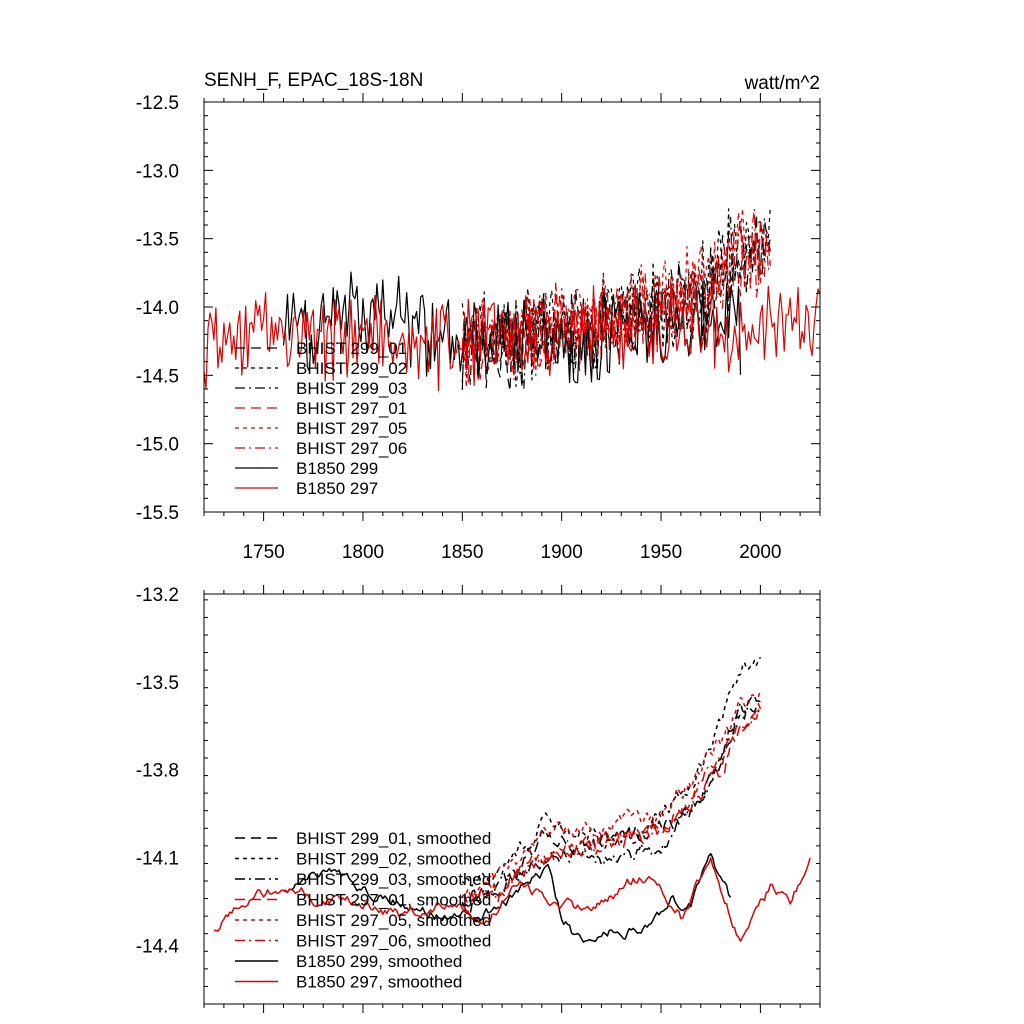  Describe the element at coordinates (379, 961) in the screenshot. I see `legend-label: B1850 299, smoothed` at that location.